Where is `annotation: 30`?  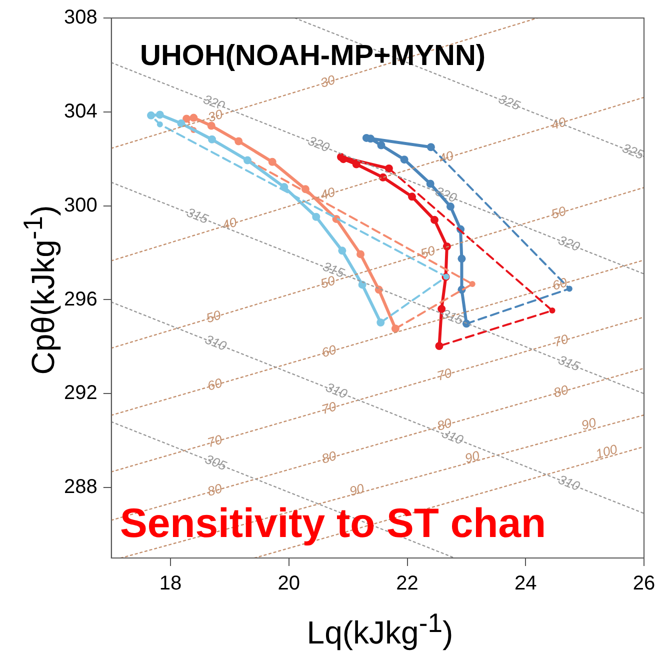 annotation: 30 is located at coordinates (328, 81).